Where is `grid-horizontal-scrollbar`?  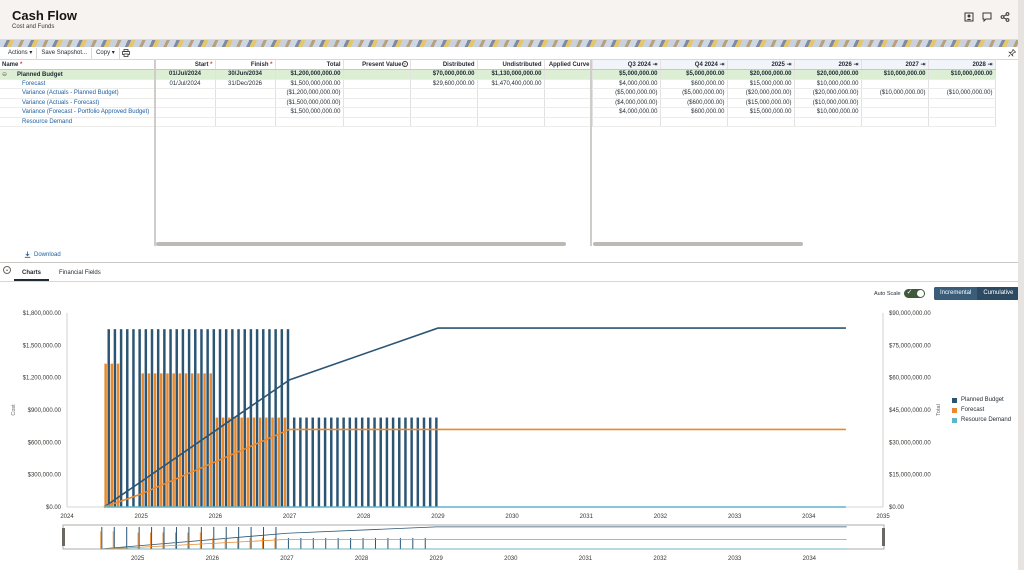 grid-horizontal-scrollbar is located at coordinates (361, 244).